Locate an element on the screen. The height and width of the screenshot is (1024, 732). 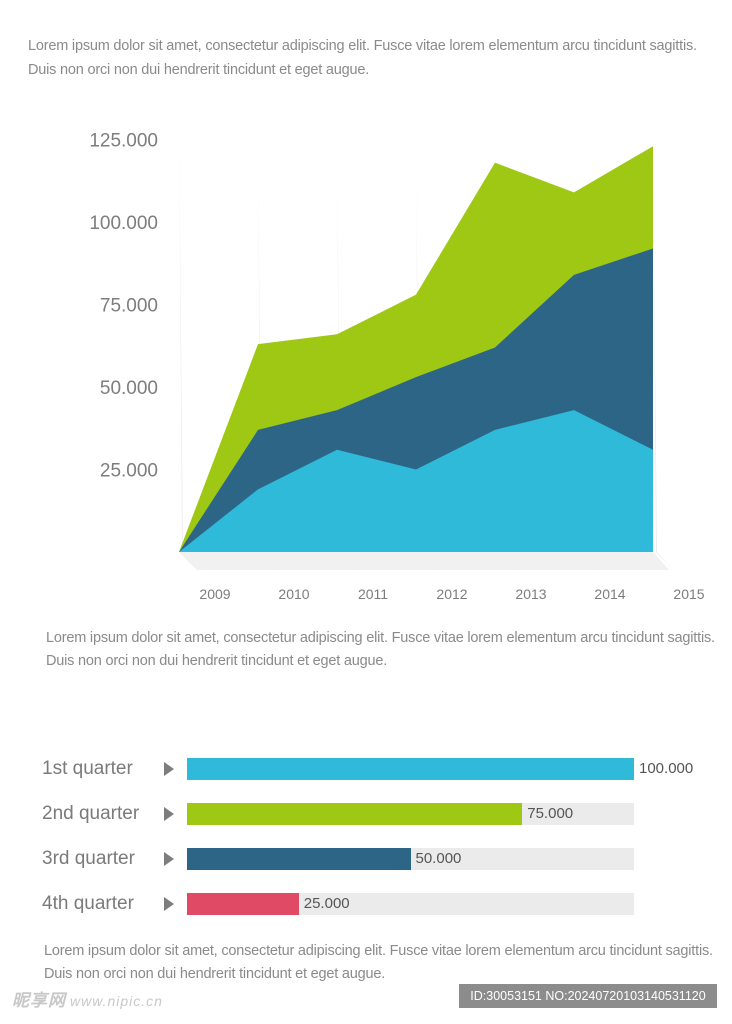
x-tick-label: 2010 is located at coordinates (293, 594).